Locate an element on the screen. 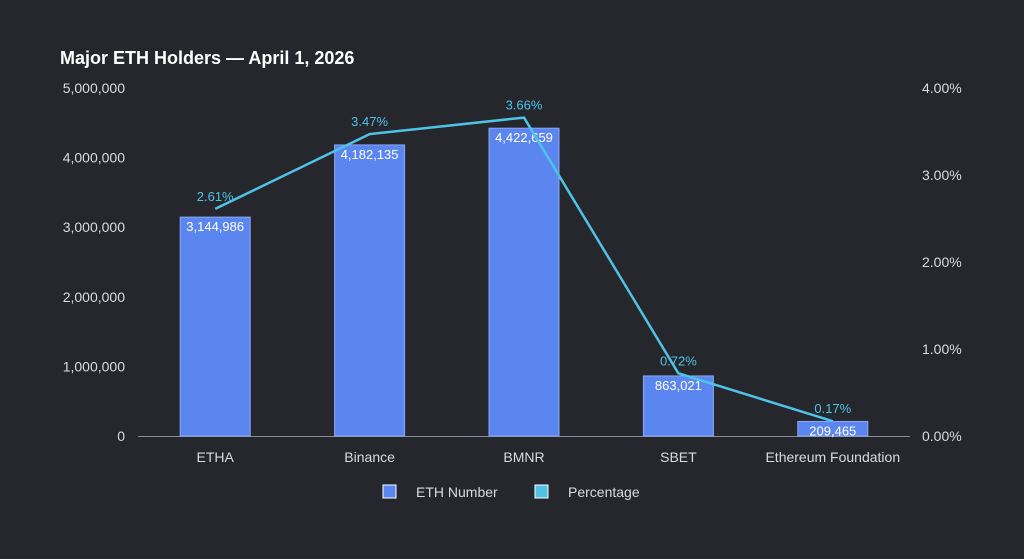 The height and width of the screenshot is (559, 1024). right-y-axis: 0.00% 1.00% 2.00% 3.00% 4.00% is located at coordinates (942, 262).